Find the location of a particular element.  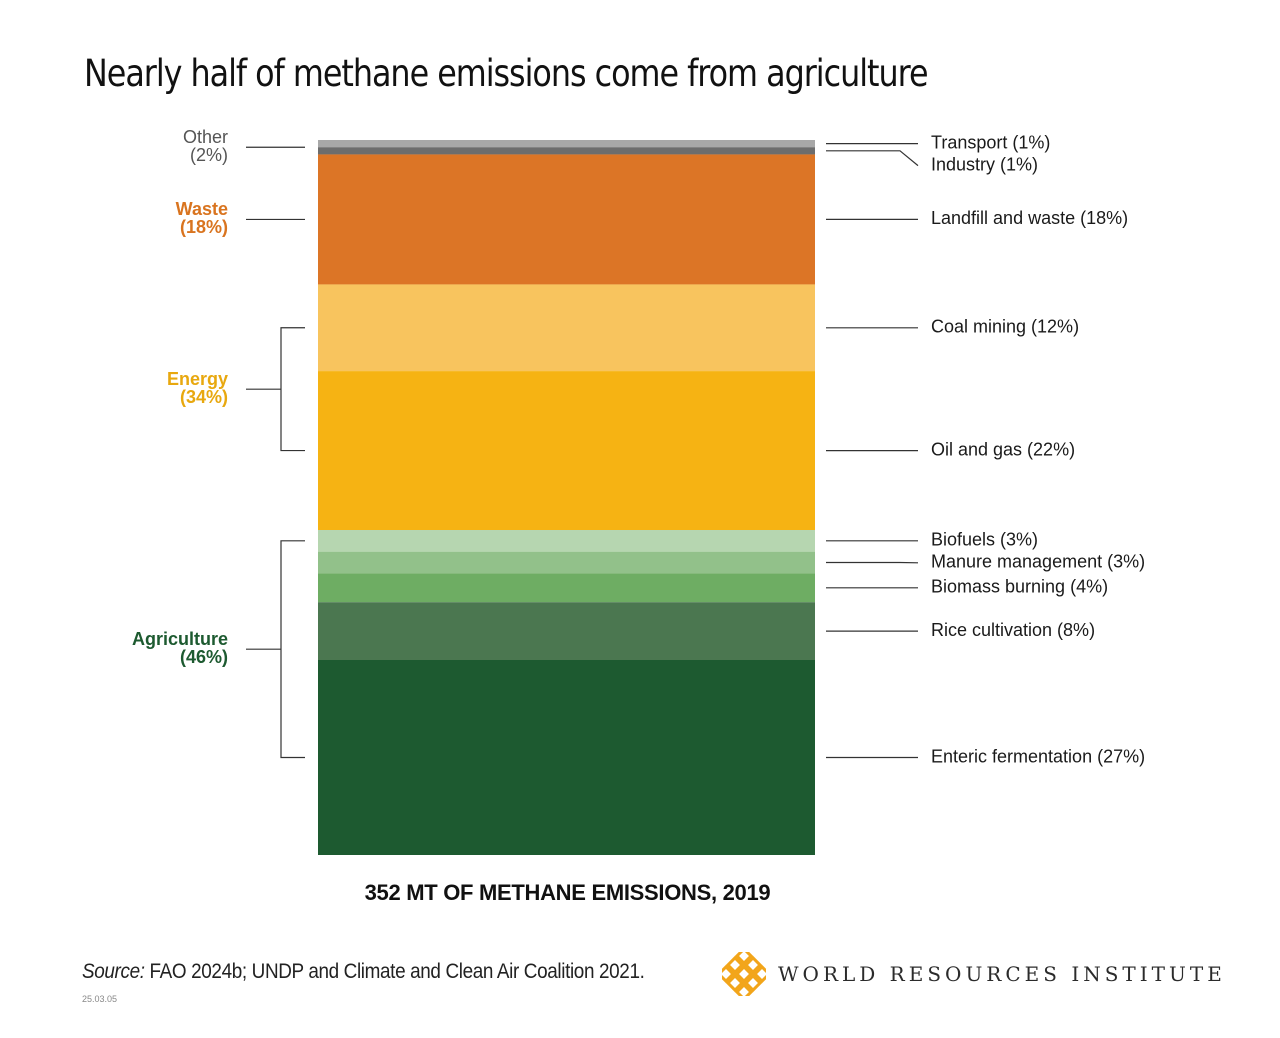

group-bracket-agriculture is located at coordinates (292, 649).